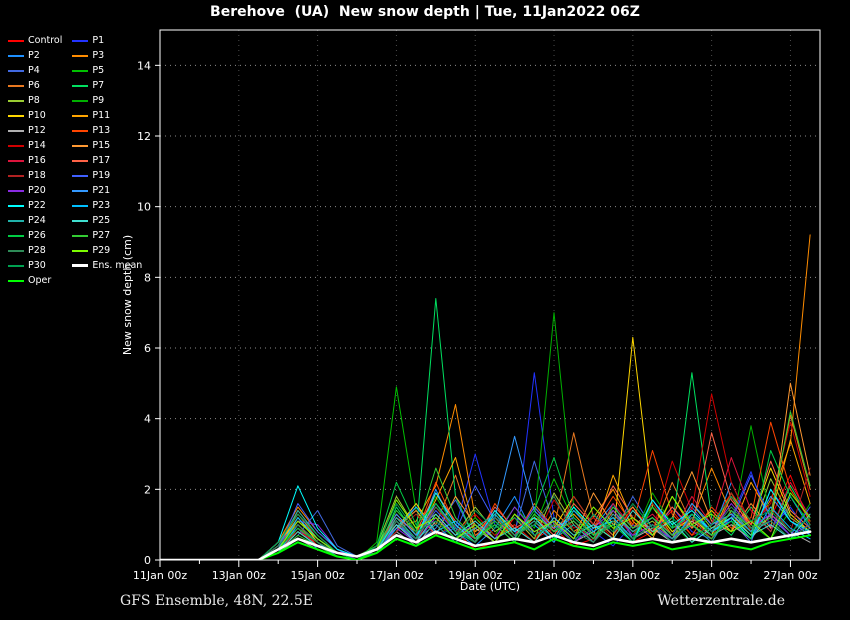 This screenshot has width=850, height=620. What do you see at coordinates (144, 65) in the screenshot?
I see `y-tick-label: 14` at bounding box center [144, 65].